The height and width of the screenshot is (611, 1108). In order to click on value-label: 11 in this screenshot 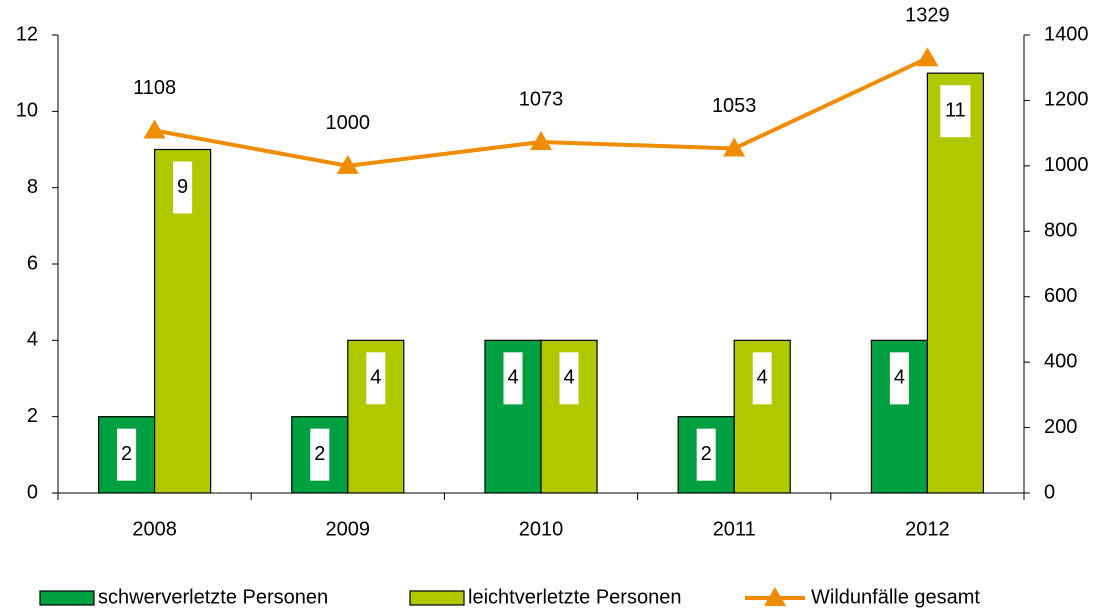, I will do `click(955, 110)`.